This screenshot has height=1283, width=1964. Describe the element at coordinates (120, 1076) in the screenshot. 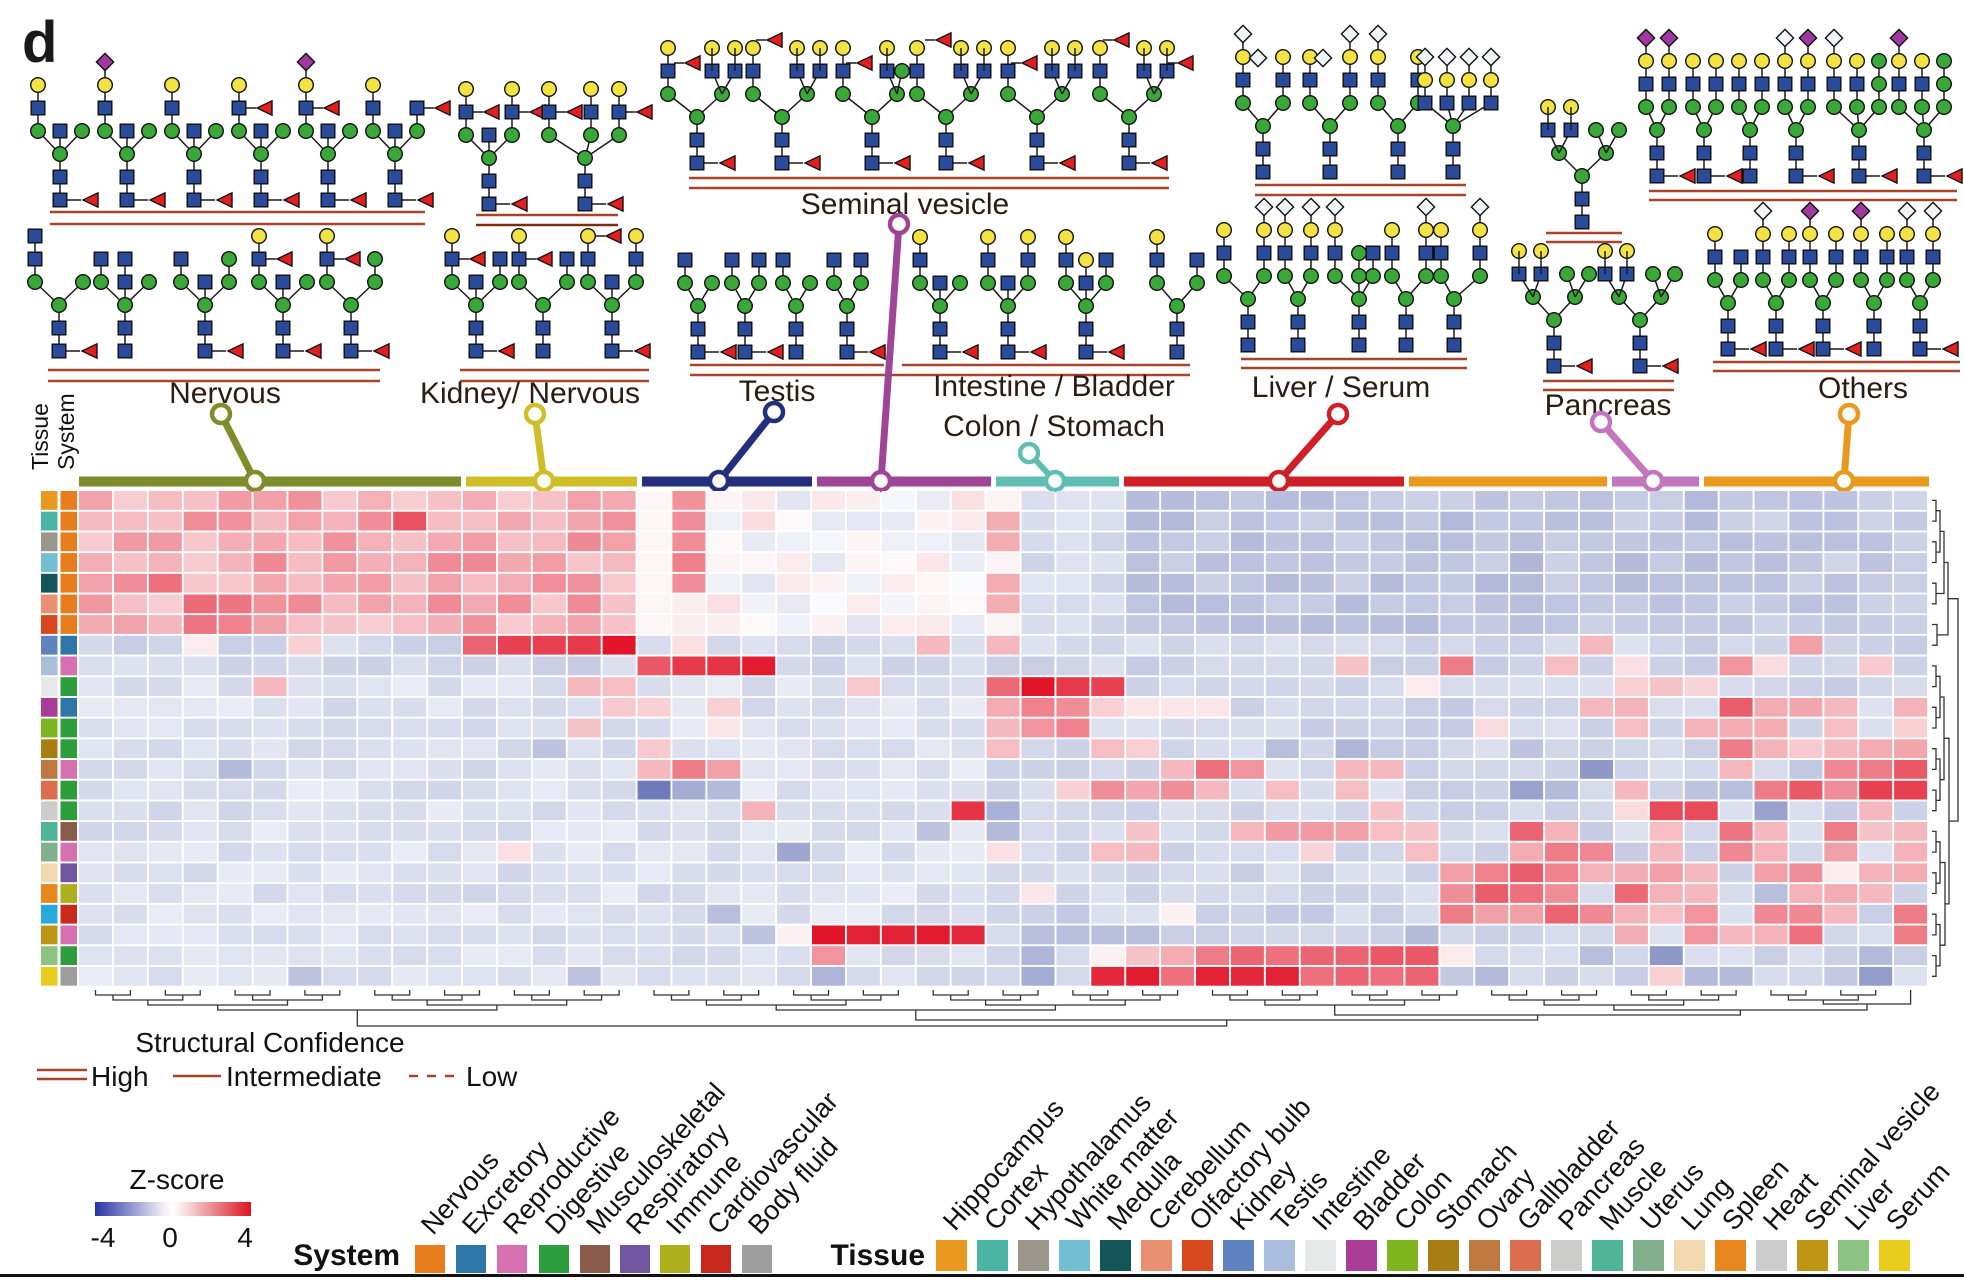

I see `svg-text: High` at that location.